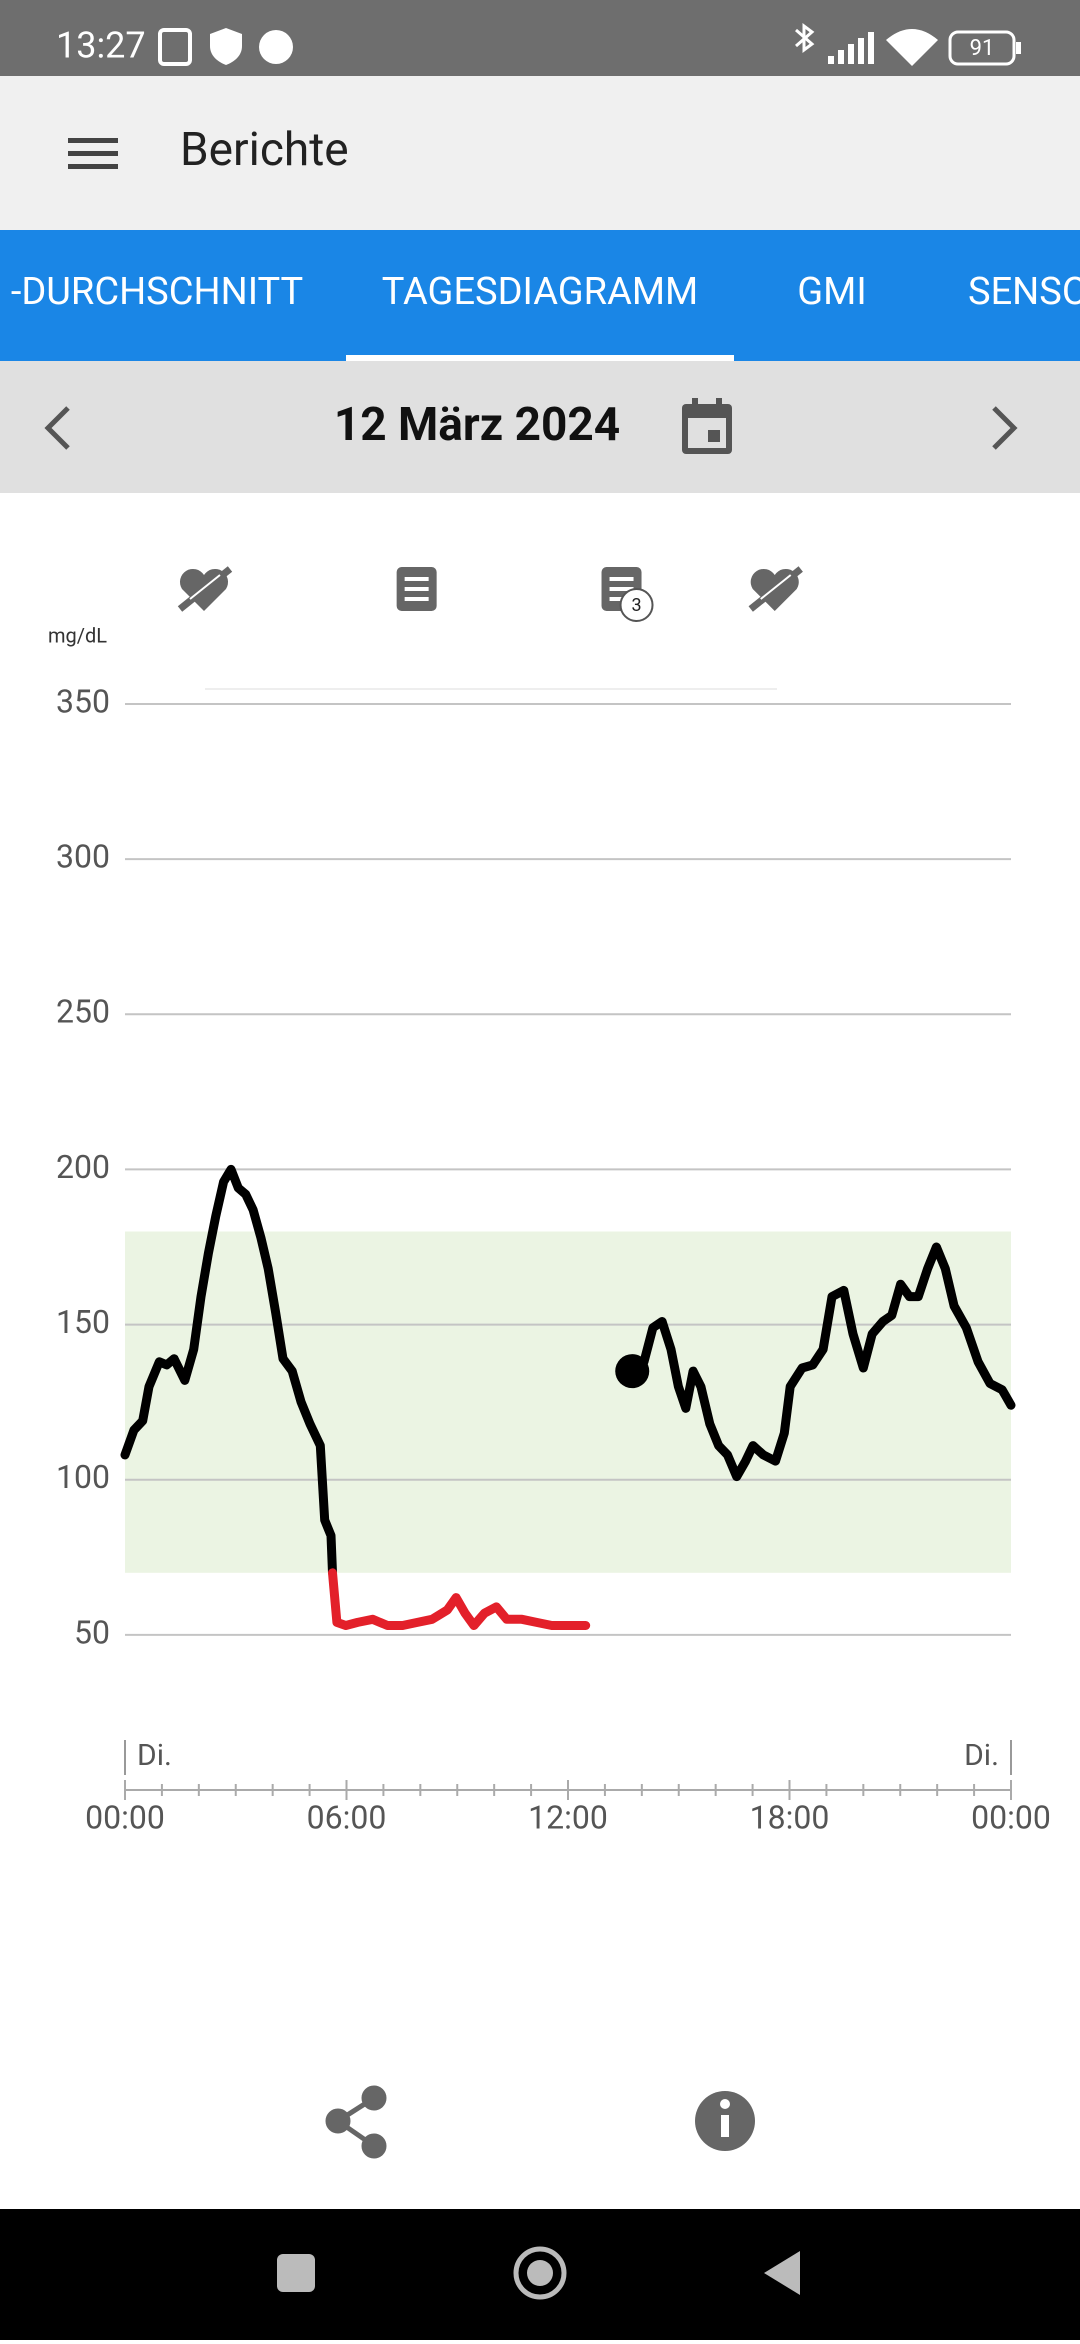 The image size is (1080, 2344). I want to click on tab-bar, so click(540, 295).